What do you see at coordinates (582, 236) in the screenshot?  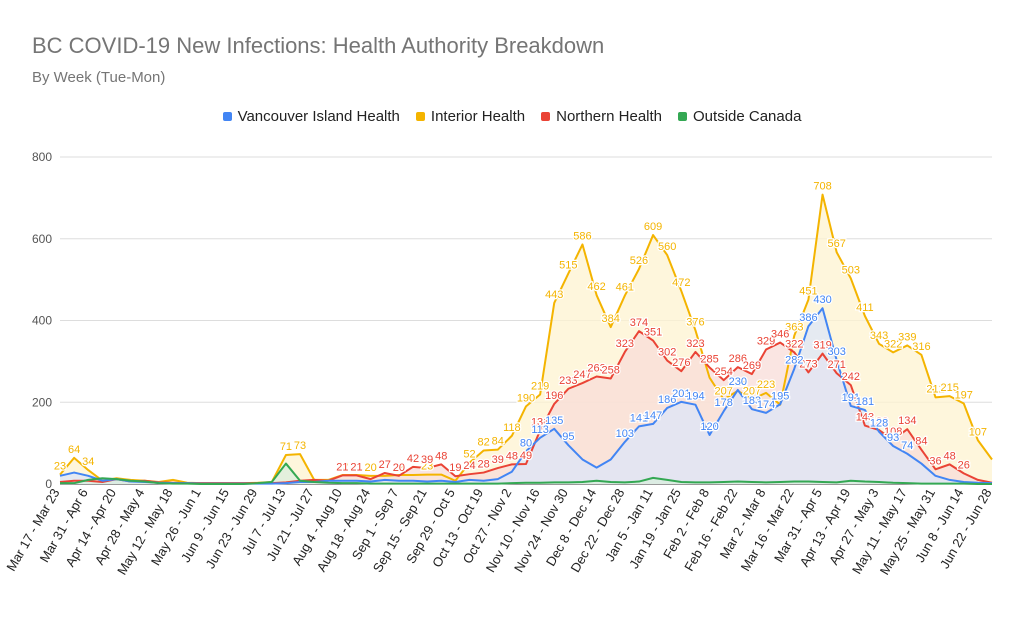 I see `data-label: 586` at bounding box center [582, 236].